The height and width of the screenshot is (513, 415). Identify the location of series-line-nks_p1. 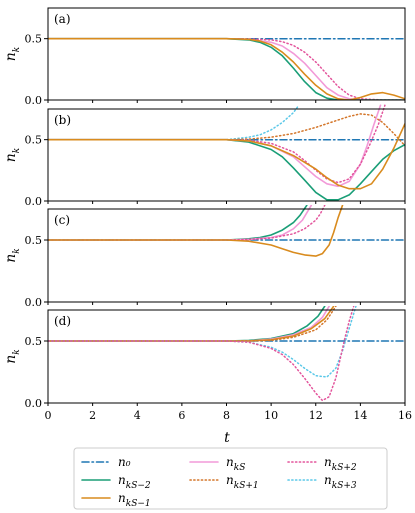
(226, 130).